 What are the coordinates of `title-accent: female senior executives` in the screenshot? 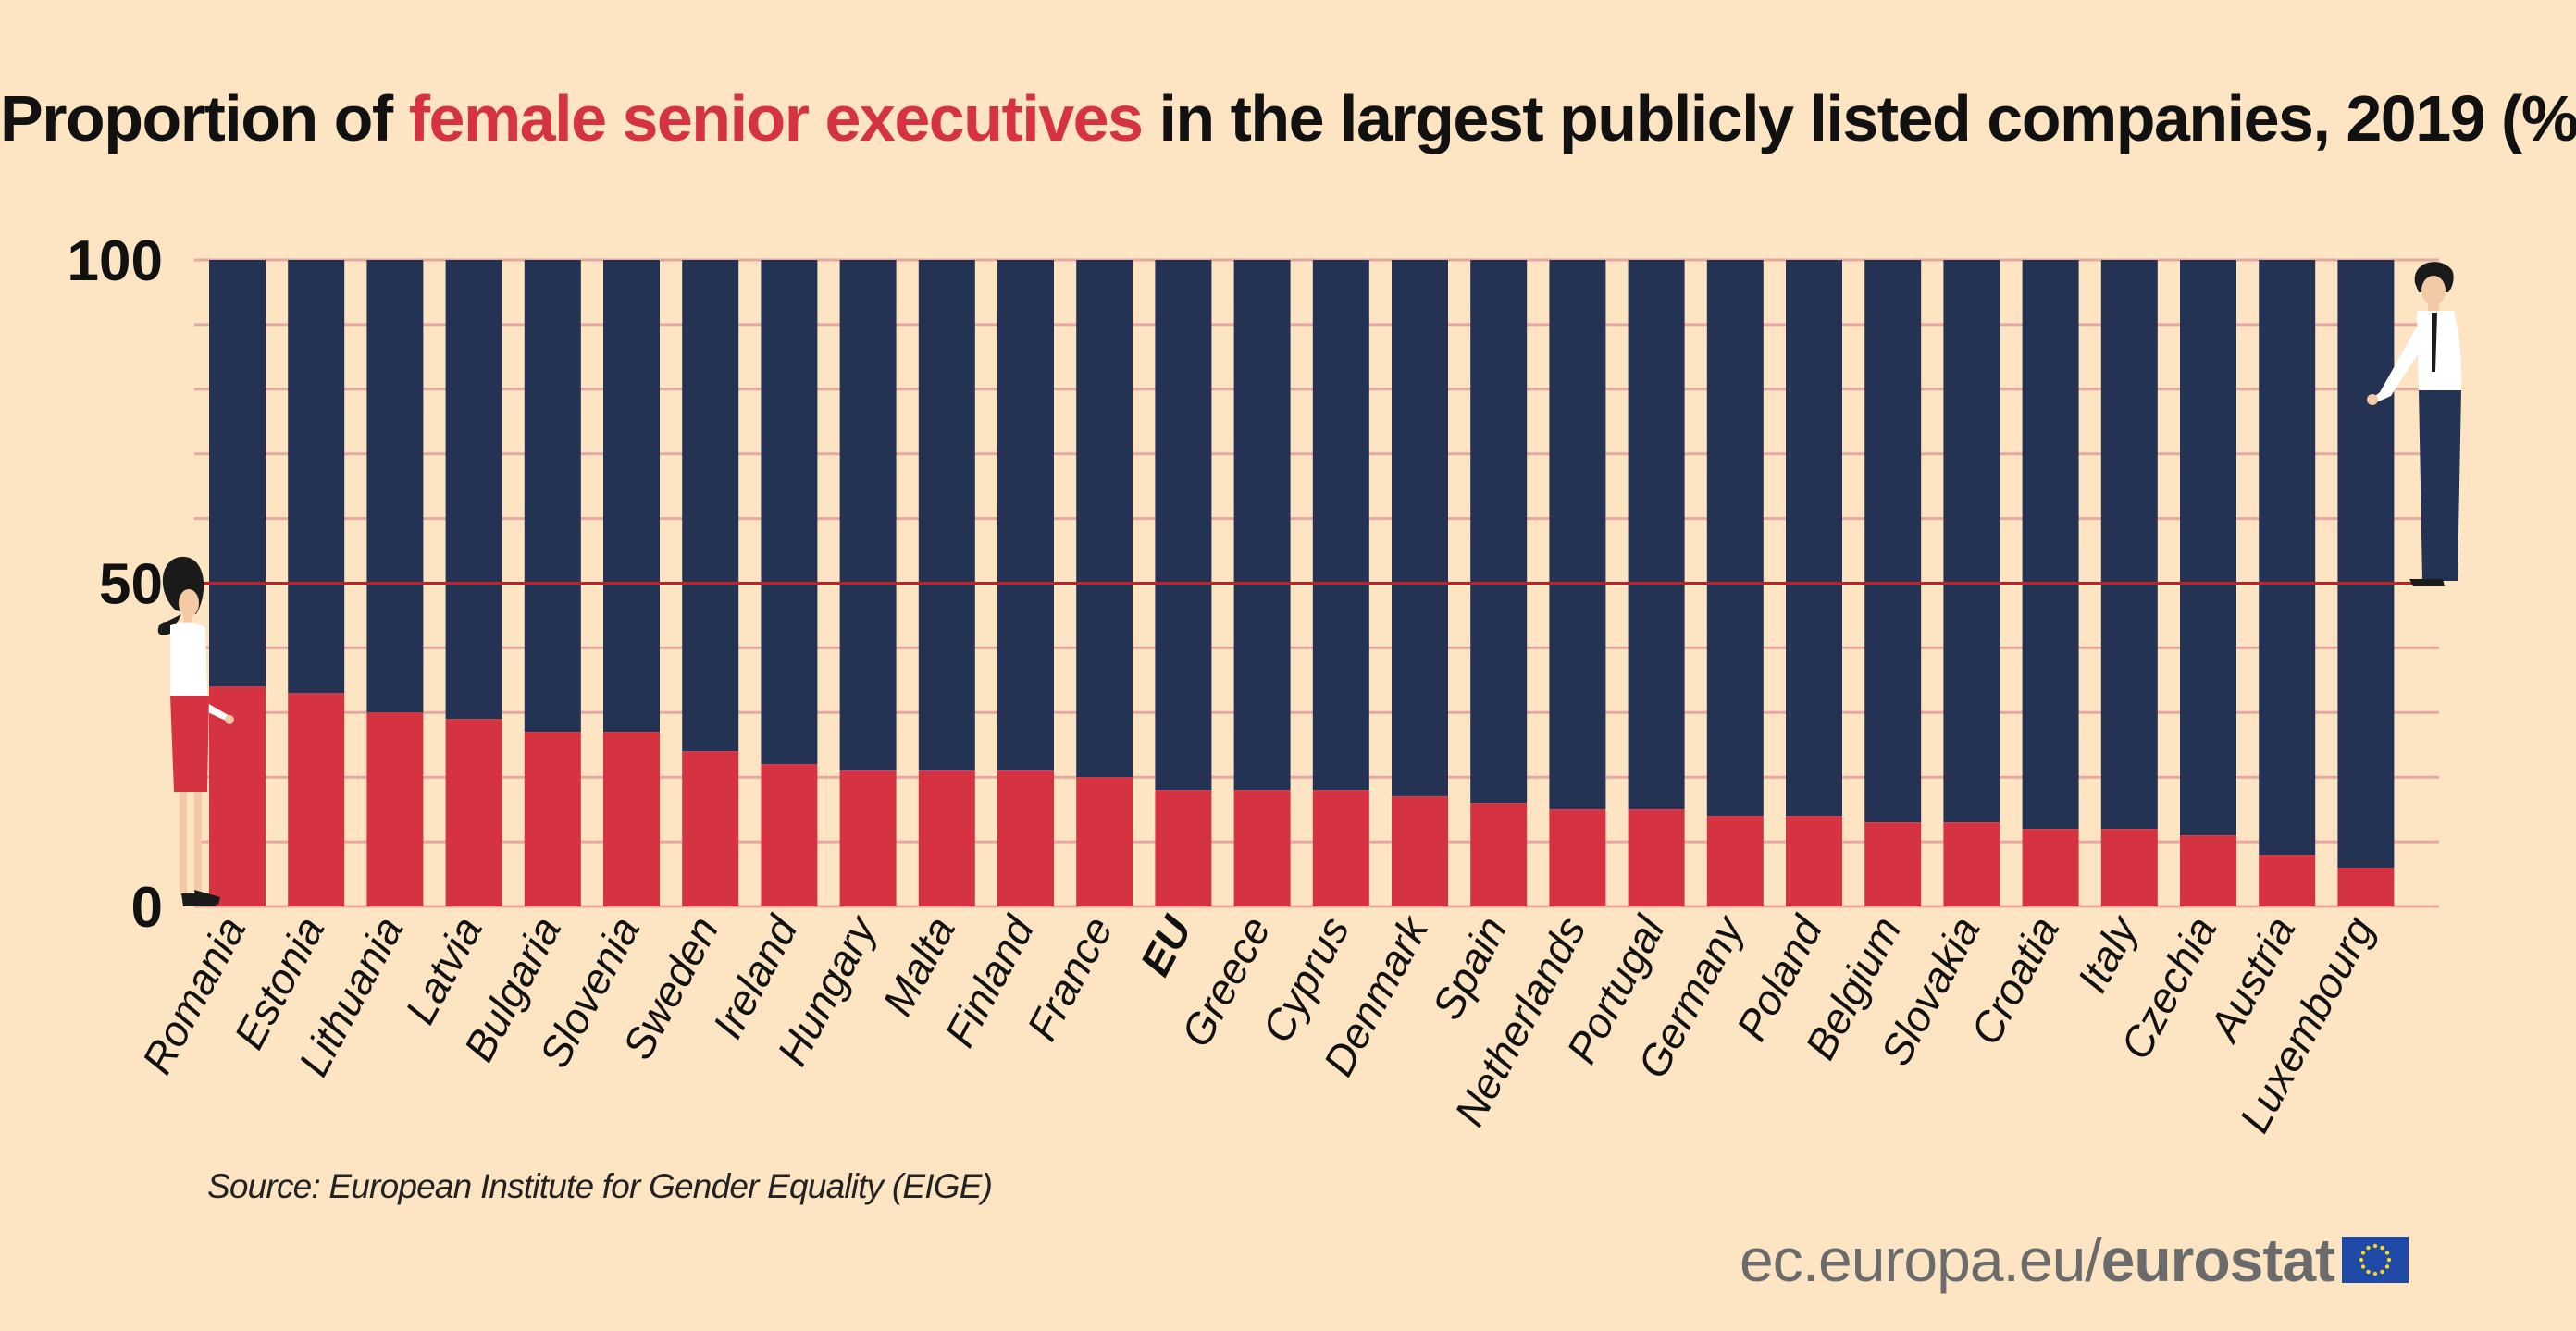 It's located at (776, 118).